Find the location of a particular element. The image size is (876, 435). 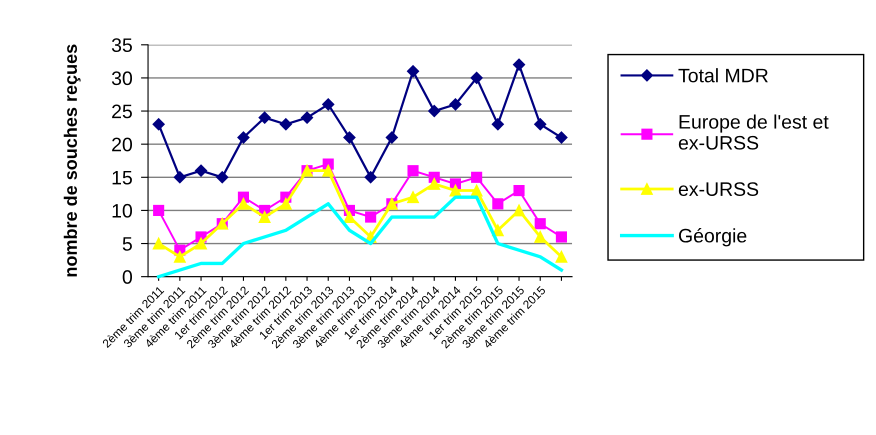

y-tick-label: 35 is located at coordinates (122, 45).